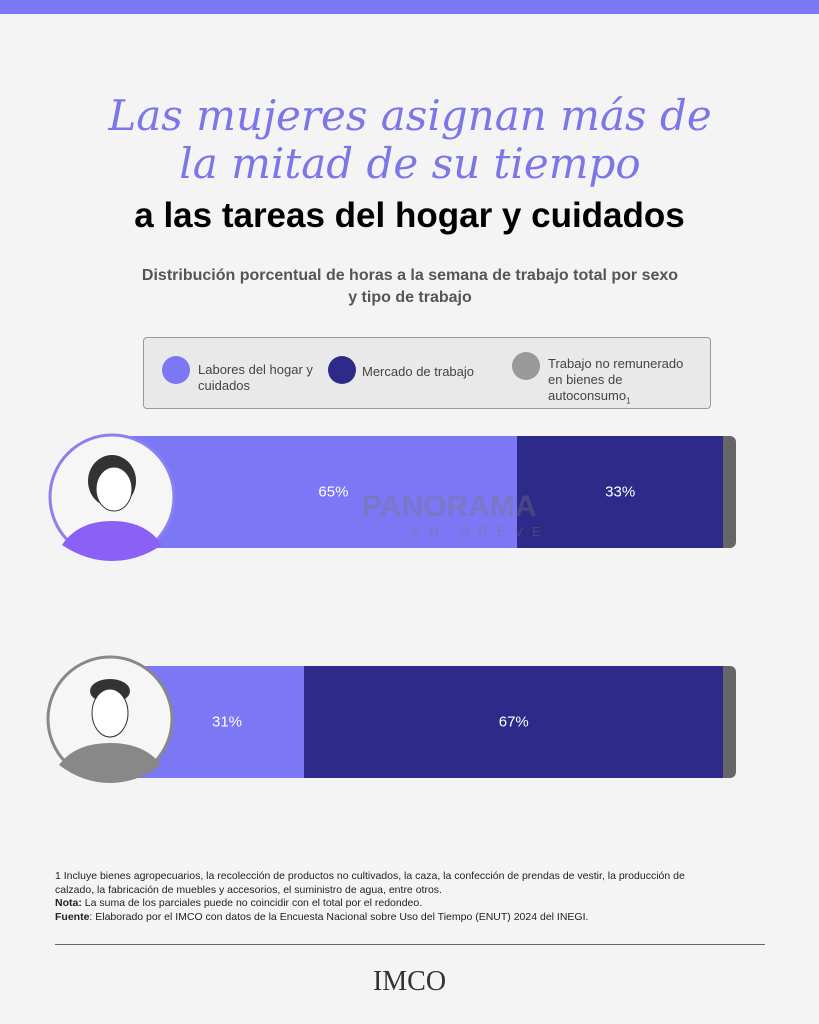  I want to click on watermark: EN BREVE, so click(481, 531).